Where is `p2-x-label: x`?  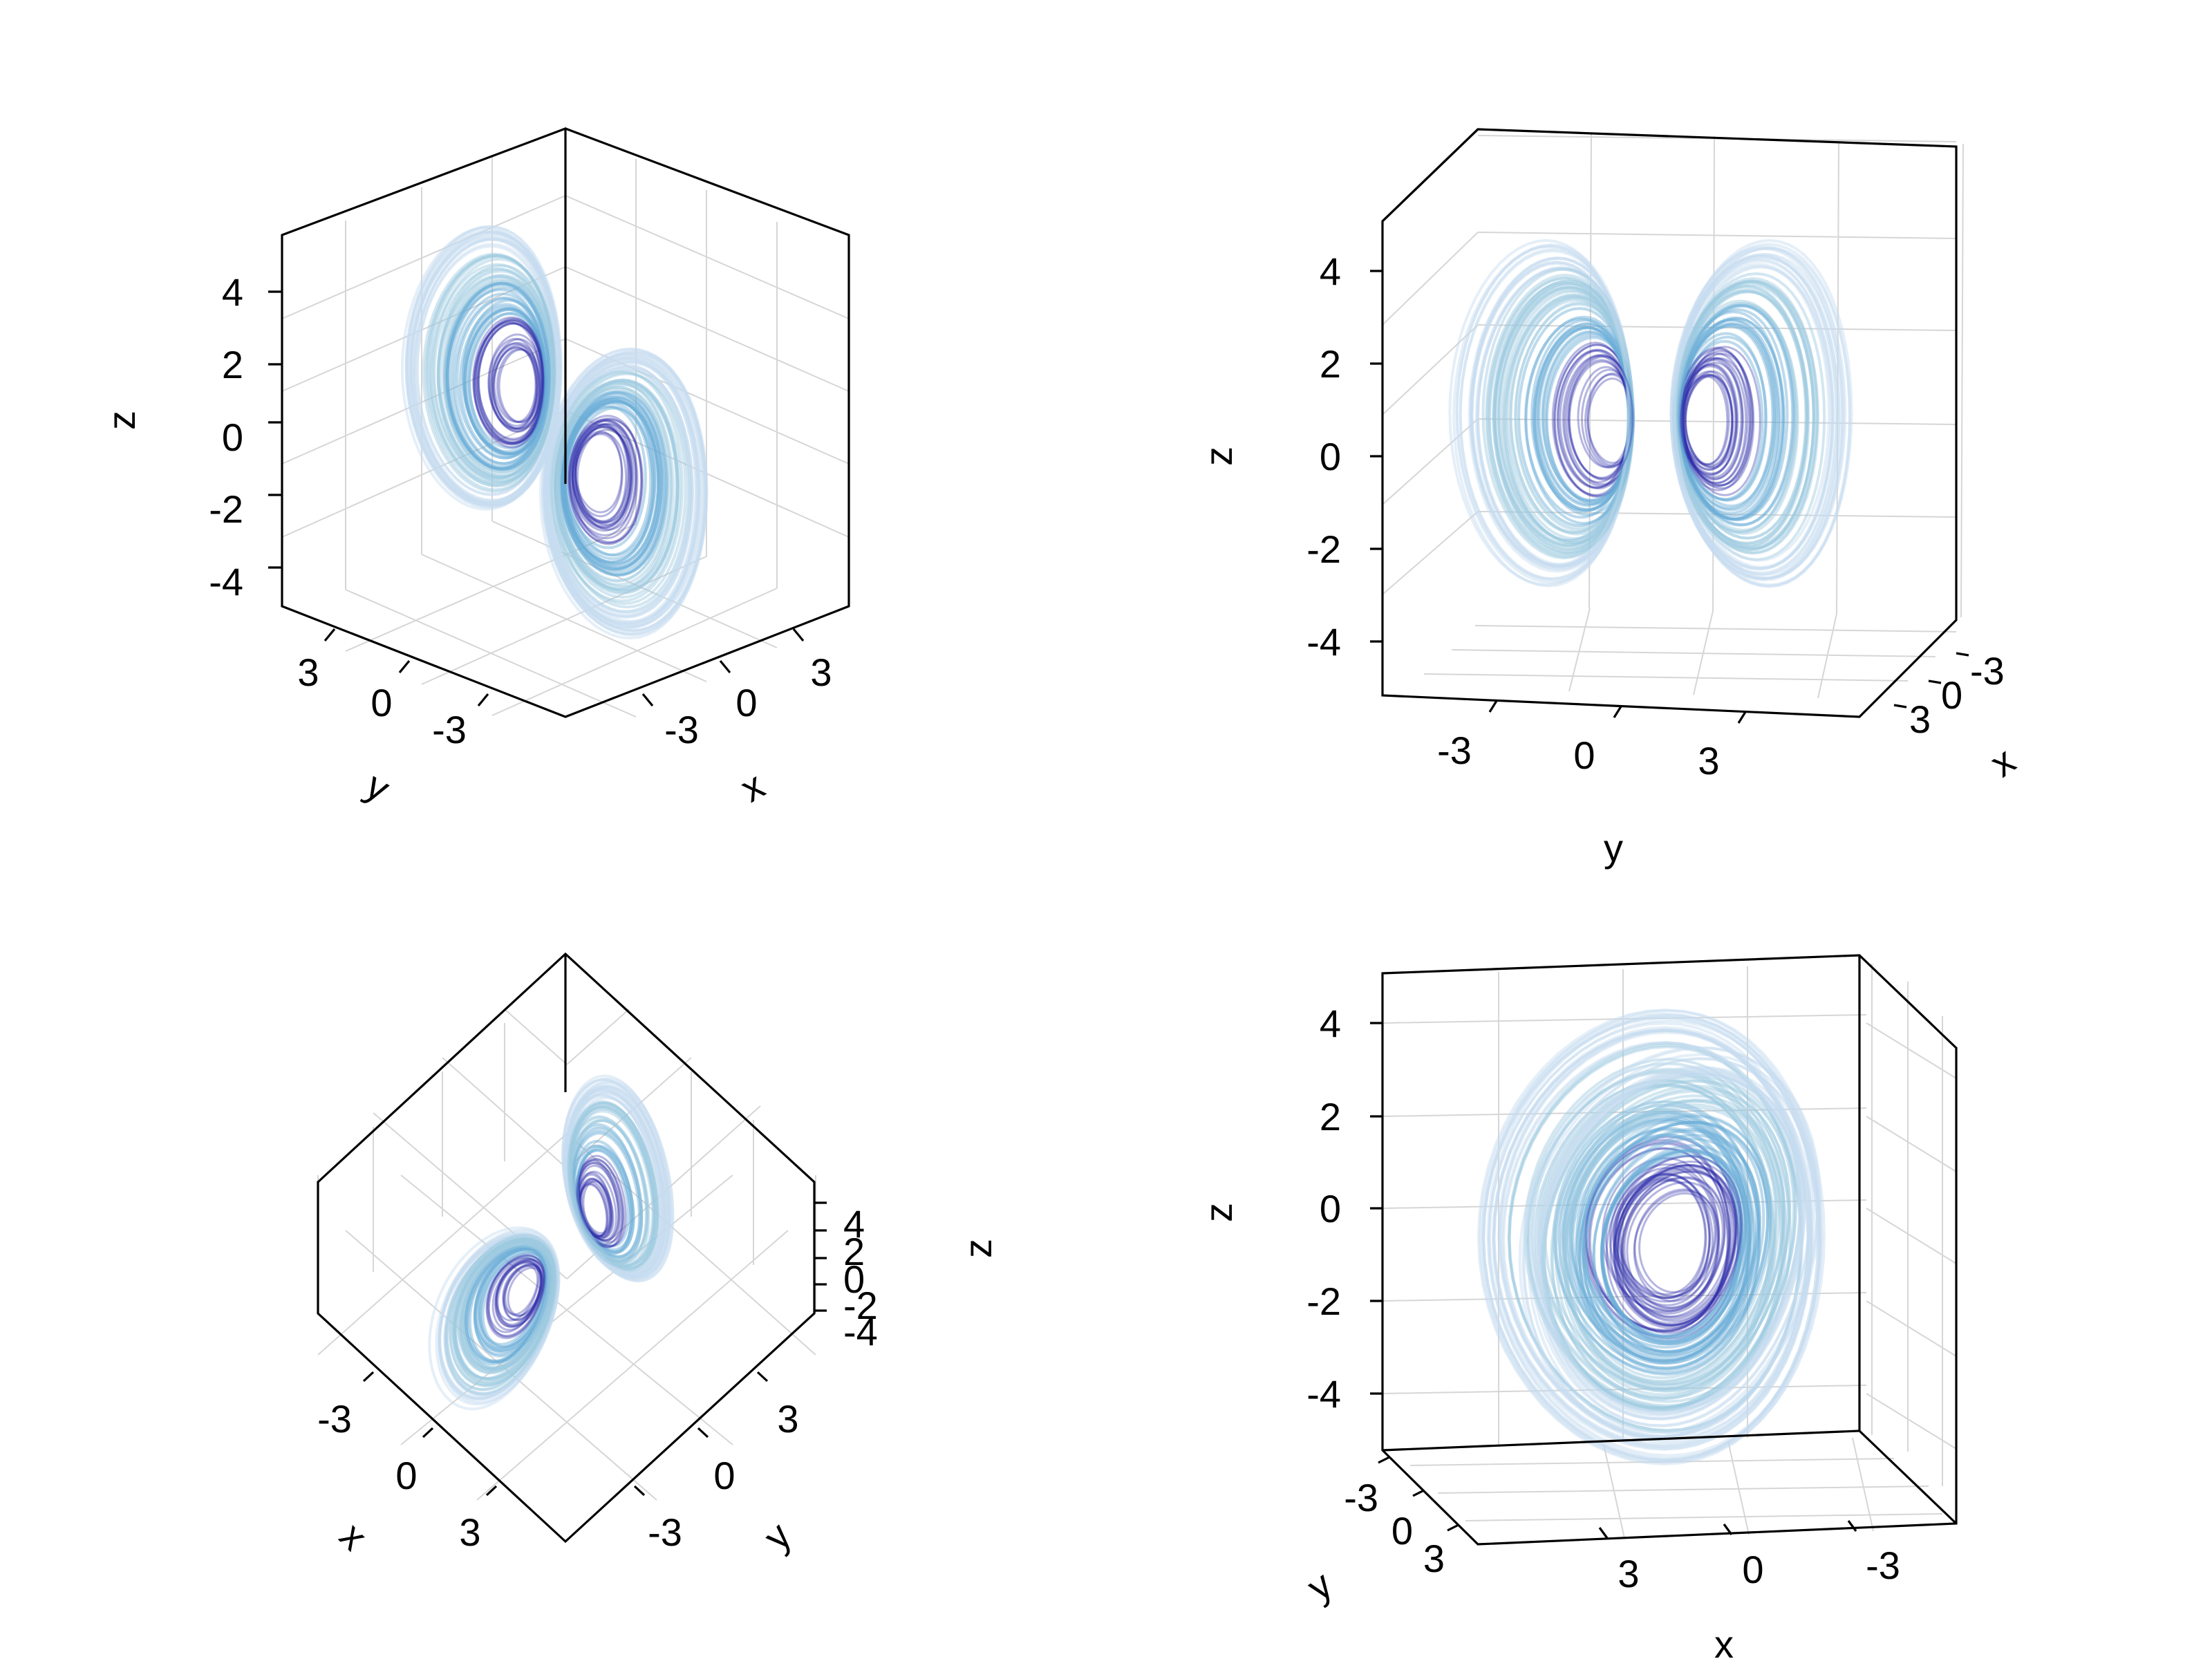 p2-x-label: x is located at coordinates (2003, 761).